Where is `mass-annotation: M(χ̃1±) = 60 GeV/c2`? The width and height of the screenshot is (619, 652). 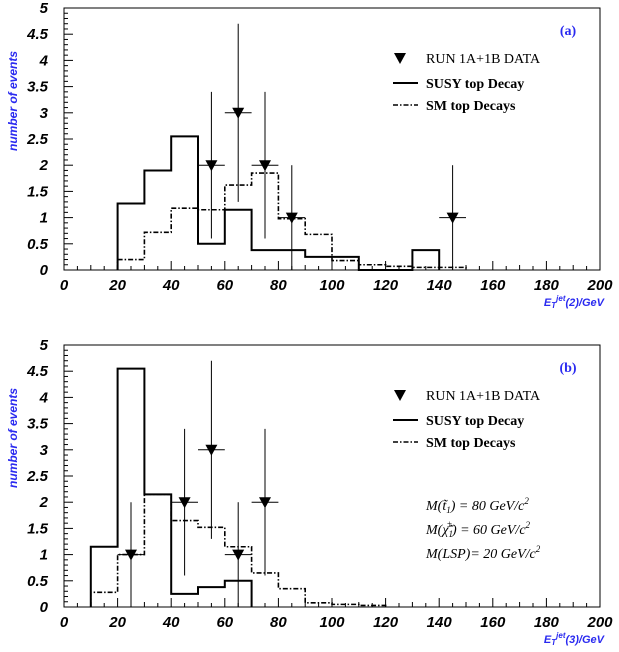 mass-annotation: M(χ̃1±) = 60 GeV/c2 is located at coordinates (478, 529).